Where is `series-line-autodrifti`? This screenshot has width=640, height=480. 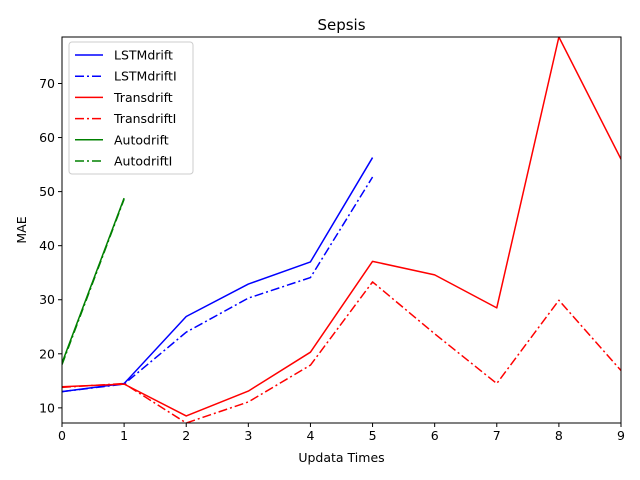 series-line-autodrifti is located at coordinates (93, 281).